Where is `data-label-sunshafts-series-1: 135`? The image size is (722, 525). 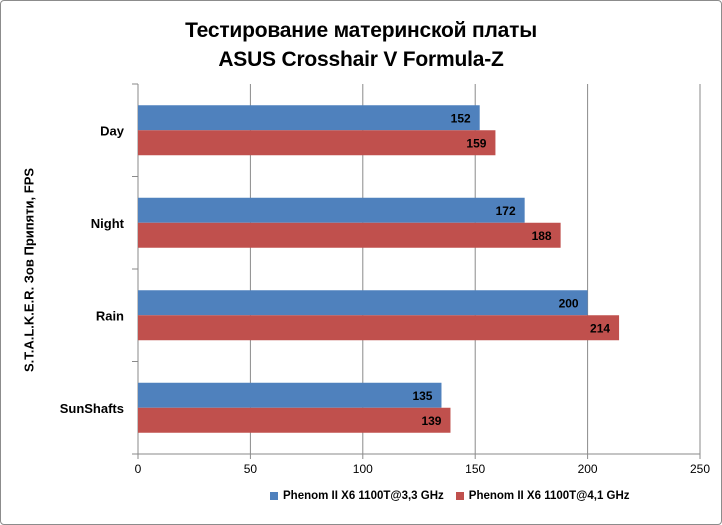 data-label-sunshafts-series-1: 135 is located at coordinates (422, 396).